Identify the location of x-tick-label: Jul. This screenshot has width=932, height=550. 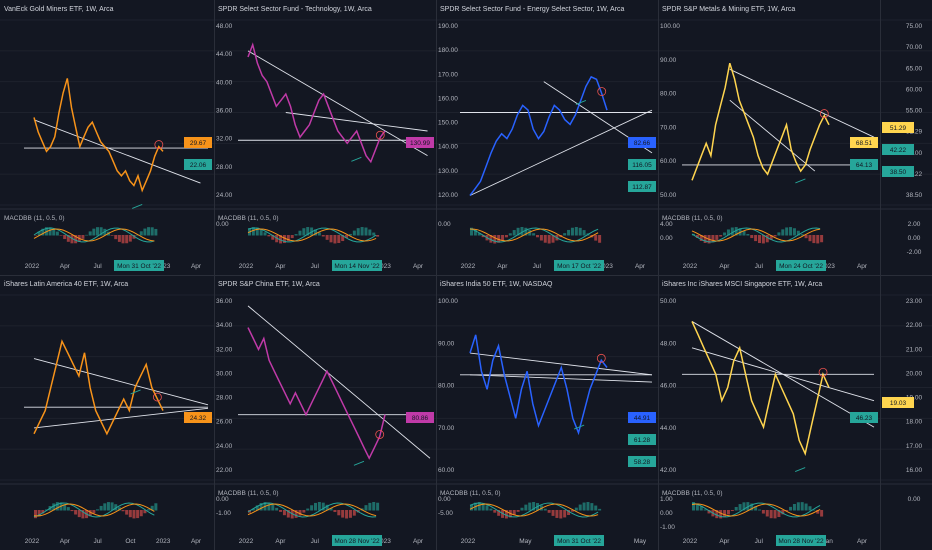
(315, 266).